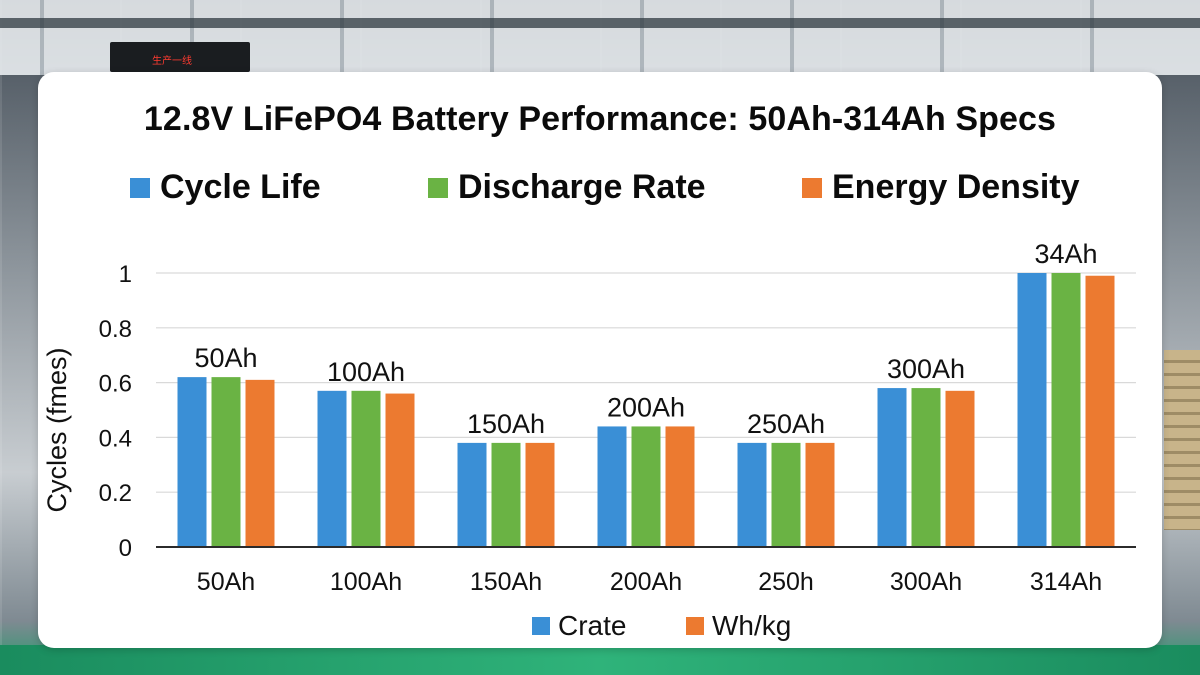 The image size is (1200, 675). What do you see at coordinates (1066, 582) in the screenshot?
I see `x-tick-label: 314Ah` at bounding box center [1066, 582].